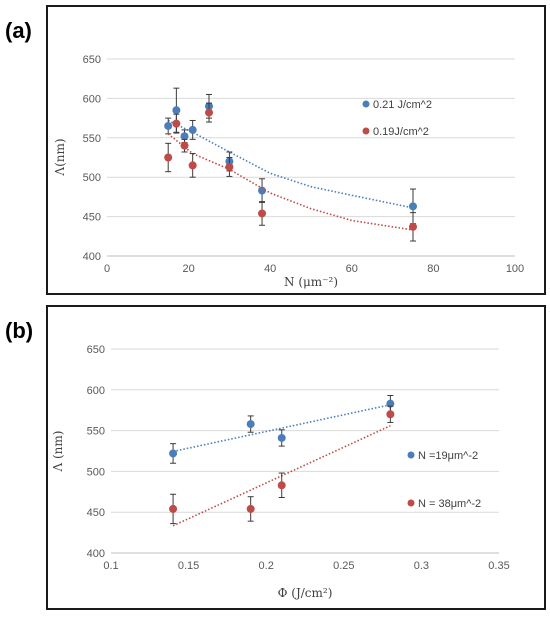 This screenshot has width=550, height=618. I want to click on y-tick-label-b-3: 550, so click(96, 432).